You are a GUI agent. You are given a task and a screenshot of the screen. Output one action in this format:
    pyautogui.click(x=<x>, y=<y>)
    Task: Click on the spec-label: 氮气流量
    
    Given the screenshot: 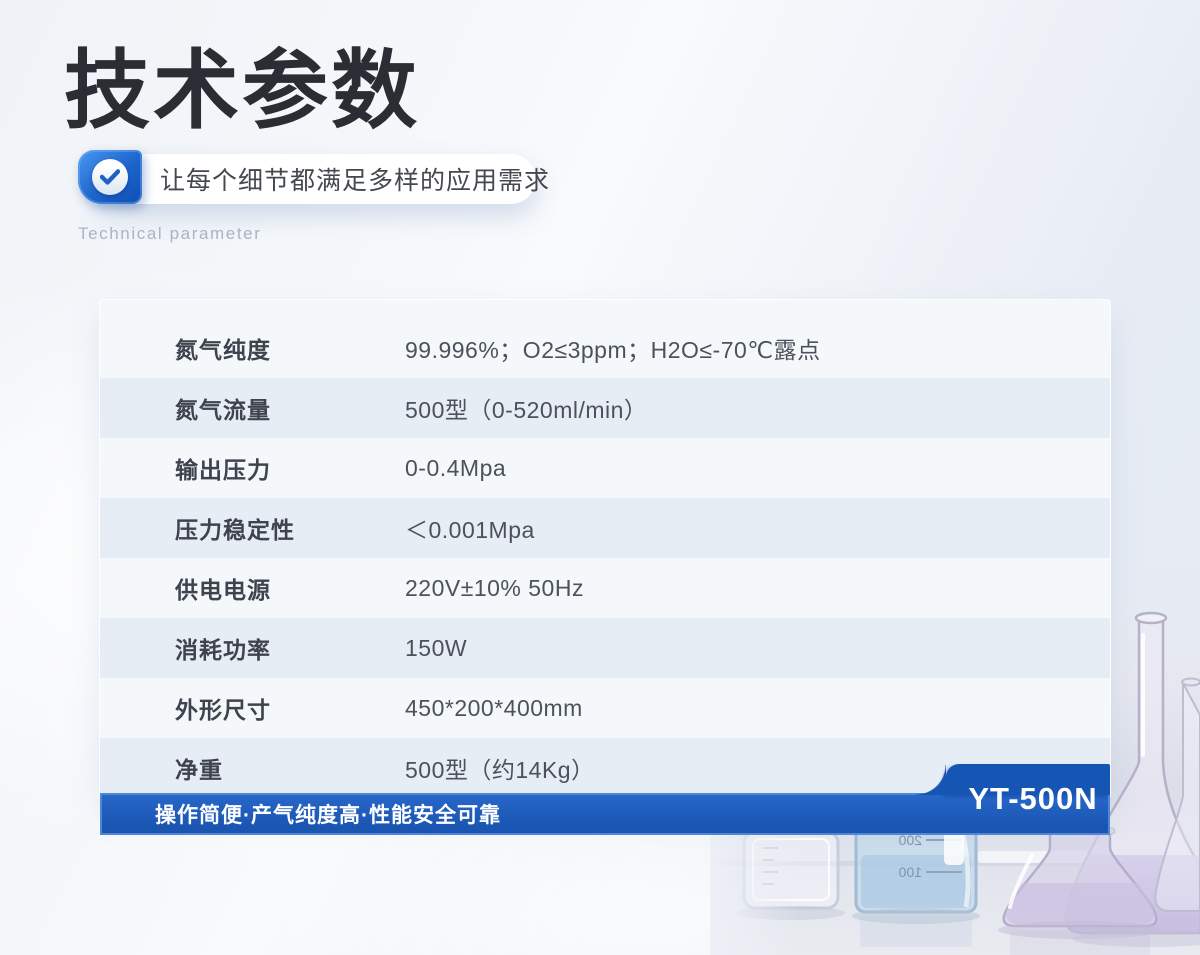 What is the action you would take?
    pyautogui.click(x=223, y=410)
    